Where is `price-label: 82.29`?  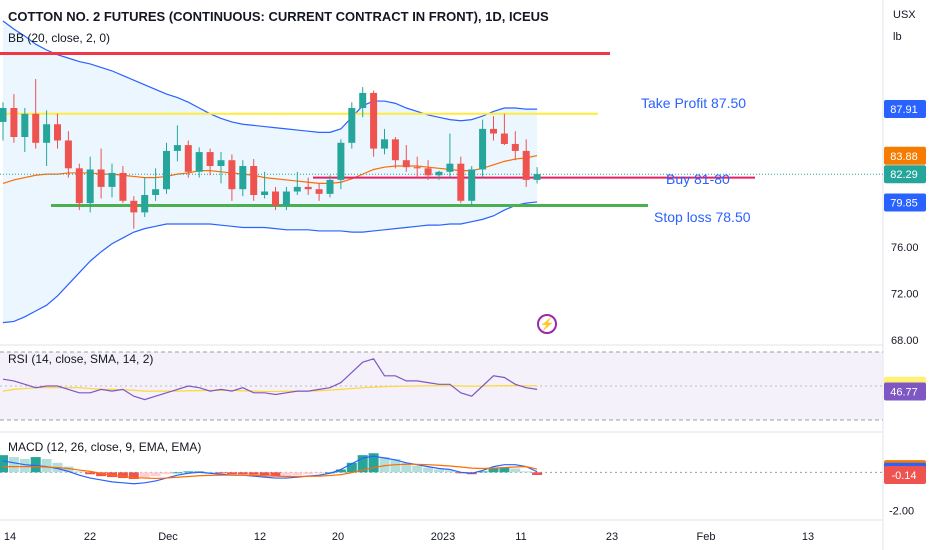 price-label: 82.29 is located at coordinates (904, 175).